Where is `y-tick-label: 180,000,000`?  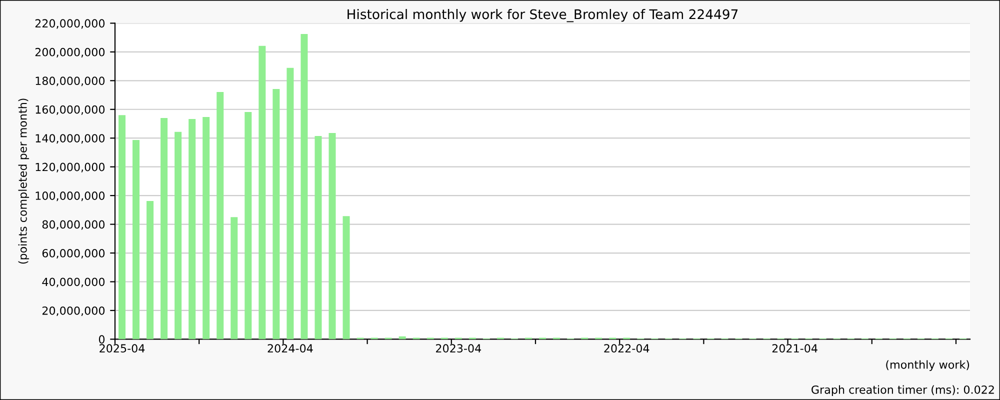 y-tick-label: 180,000,000 is located at coordinates (70, 81).